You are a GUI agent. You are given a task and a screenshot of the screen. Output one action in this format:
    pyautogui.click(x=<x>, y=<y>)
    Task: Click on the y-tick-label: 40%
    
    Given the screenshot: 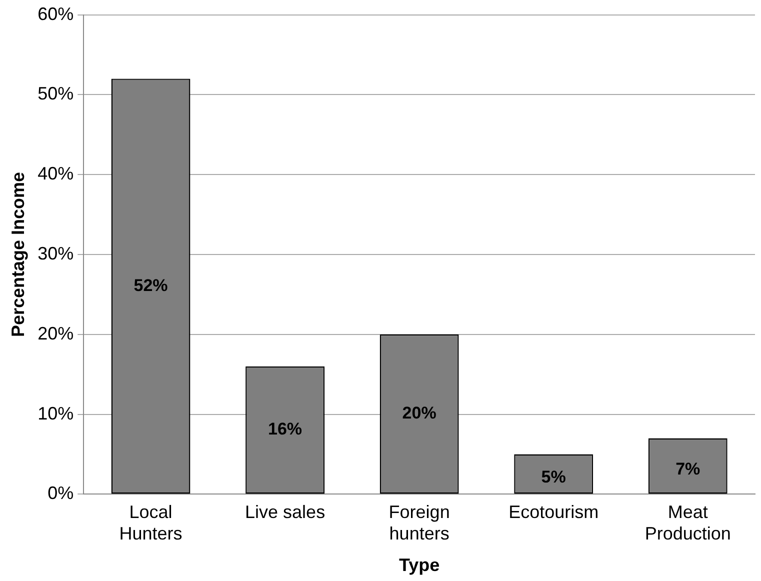 What is the action you would take?
    pyautogui.click(x=56, y=174)
    